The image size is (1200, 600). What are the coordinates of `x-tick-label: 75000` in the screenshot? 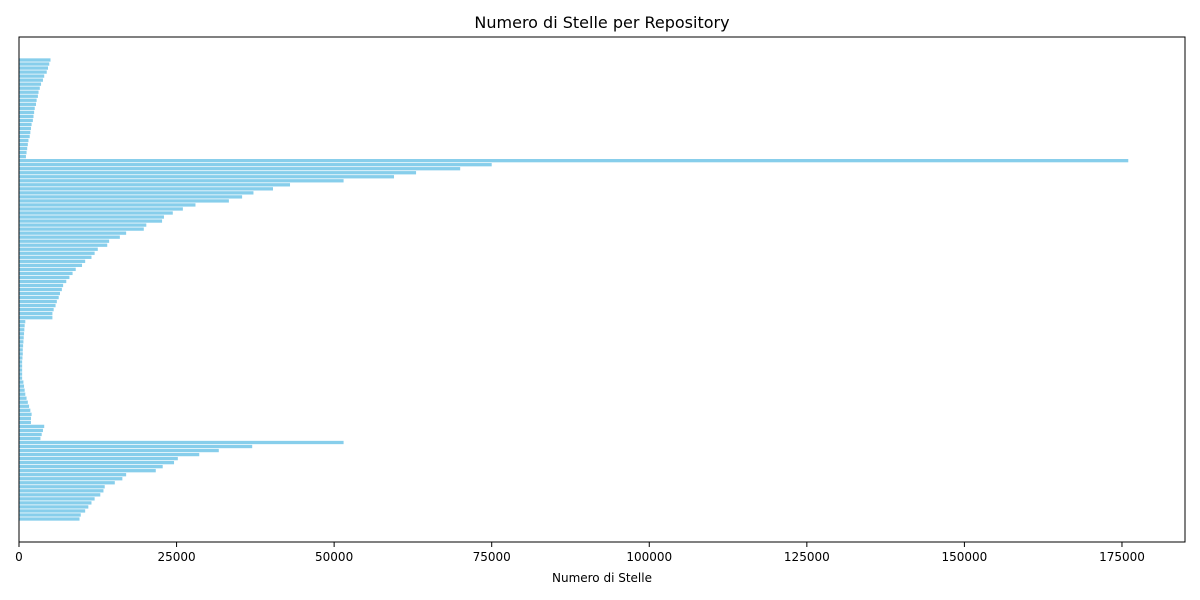 It's located at (492, 557).